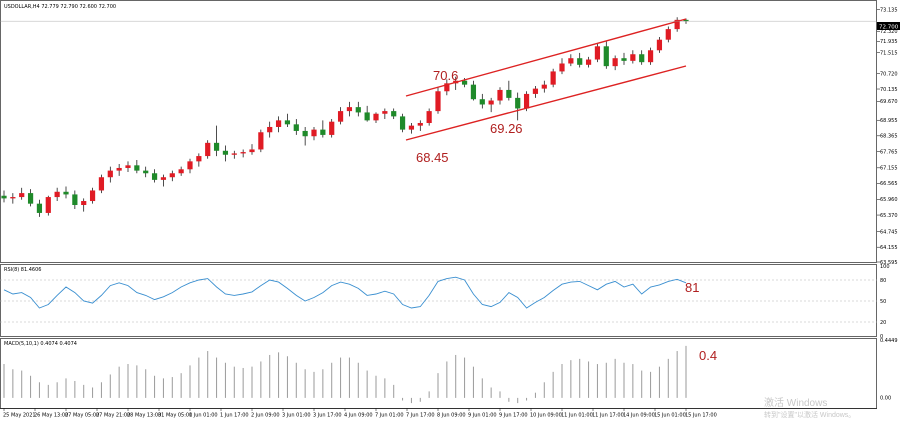  Describe the element at coordinates (885, 399) in the screenshot. I see `macd-axis-label: 0.00` at that location.